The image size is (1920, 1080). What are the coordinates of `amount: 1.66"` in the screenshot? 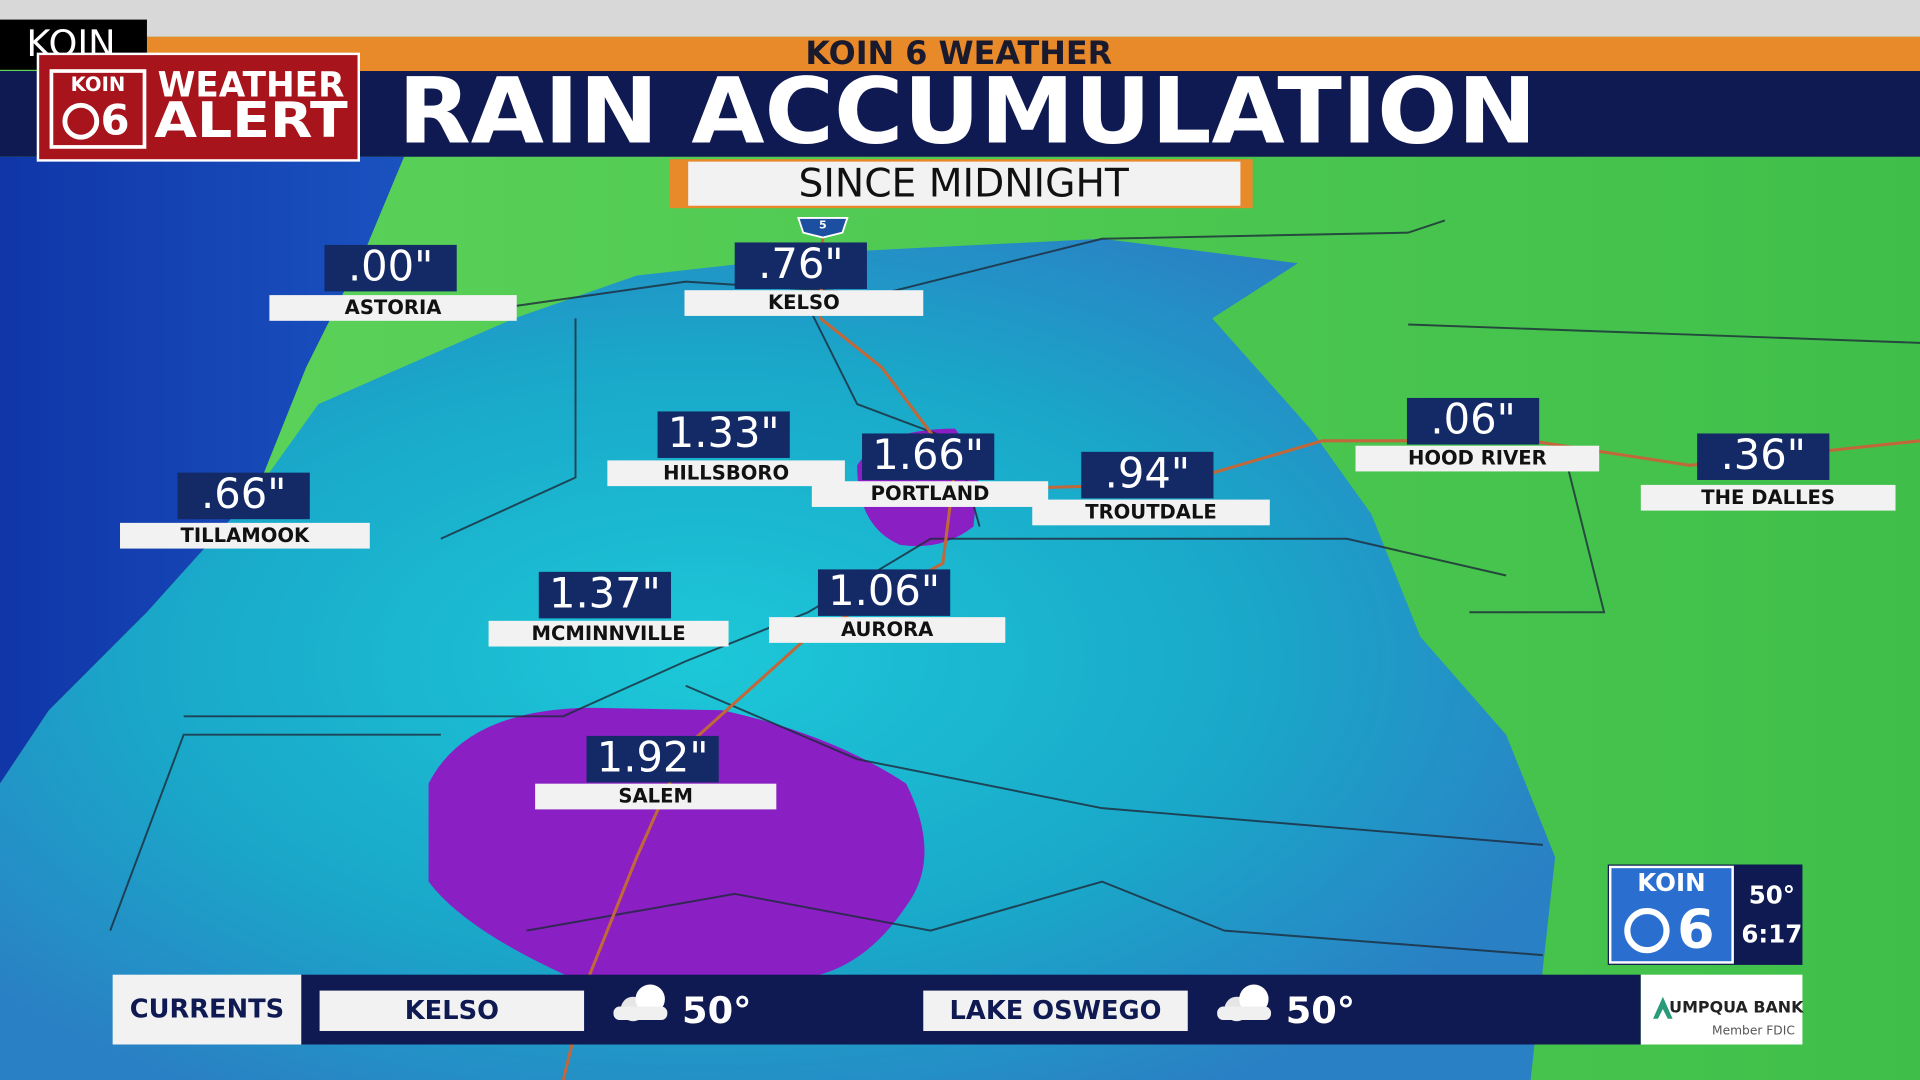 It's located at (928, 454).